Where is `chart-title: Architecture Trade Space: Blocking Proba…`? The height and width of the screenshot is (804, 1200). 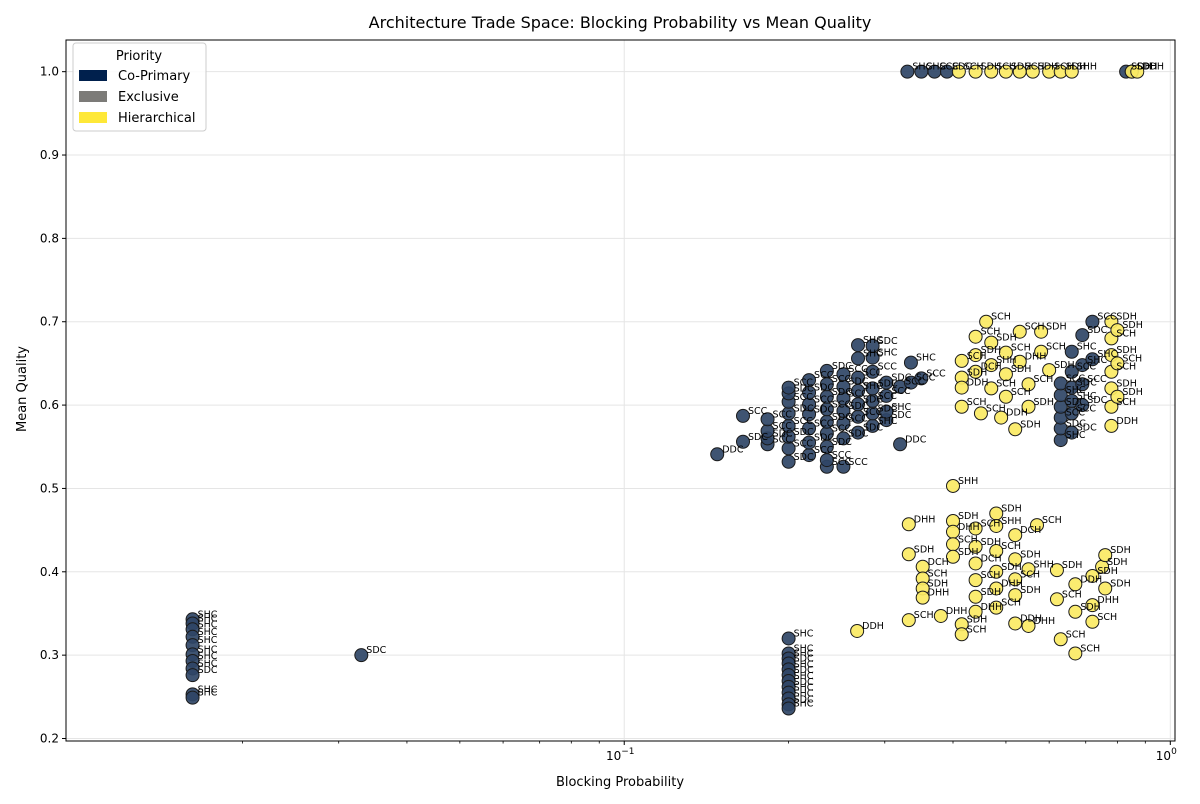 chart-title: Architecture Trade Space: Blocking Proba… is located at coordinates (620, 22).